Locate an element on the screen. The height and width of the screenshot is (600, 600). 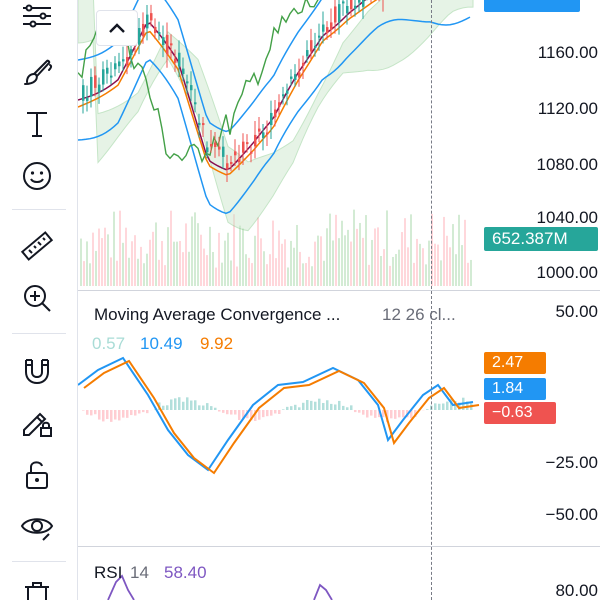
trash-icon is located at coordinates (37, 588).